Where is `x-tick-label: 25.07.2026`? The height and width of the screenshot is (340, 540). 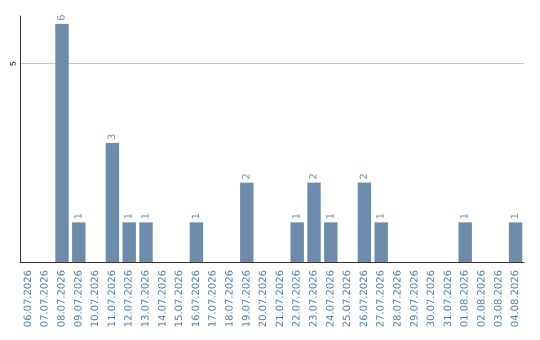
x-tick-label: 25.07.2026 is located at coordinates (348, 299).